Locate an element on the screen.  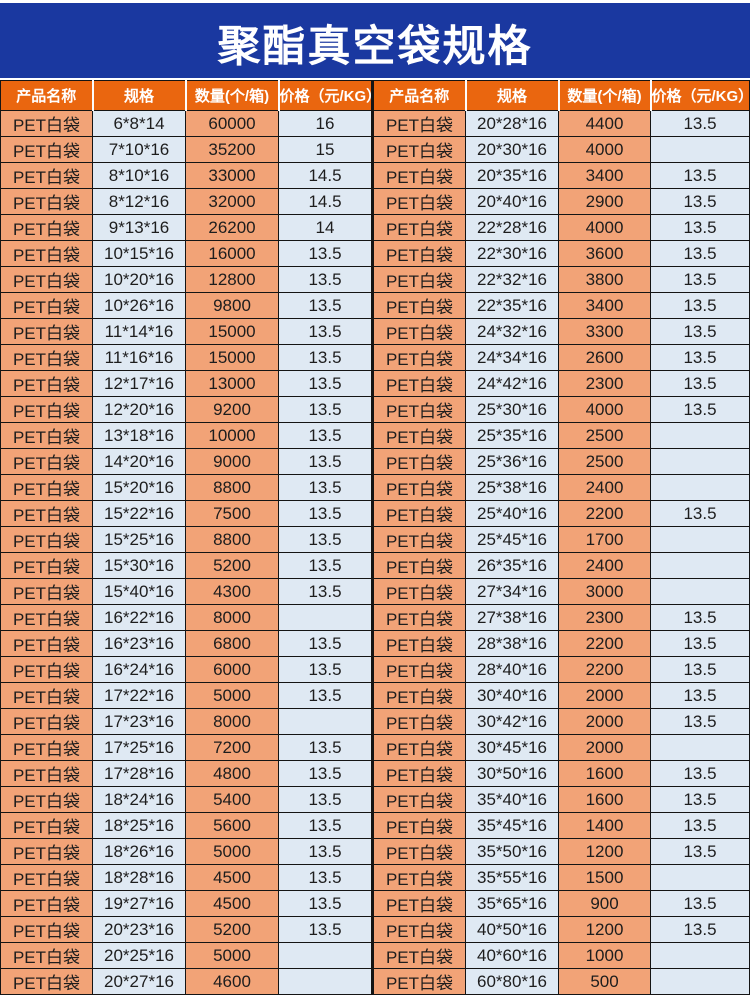
qty-cell: 5400 is located at coordinates (232, 799).